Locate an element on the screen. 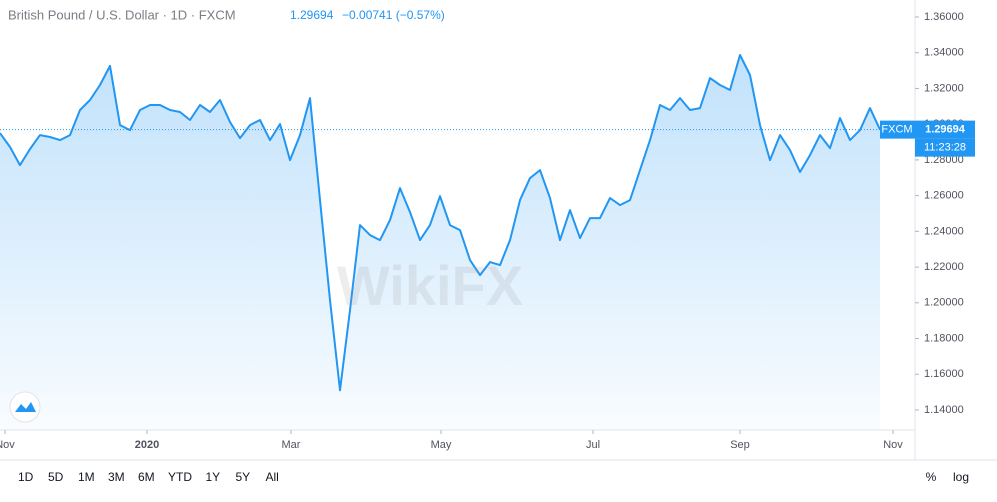  x-tick-label: Sep is located at coordinates (740, 445).